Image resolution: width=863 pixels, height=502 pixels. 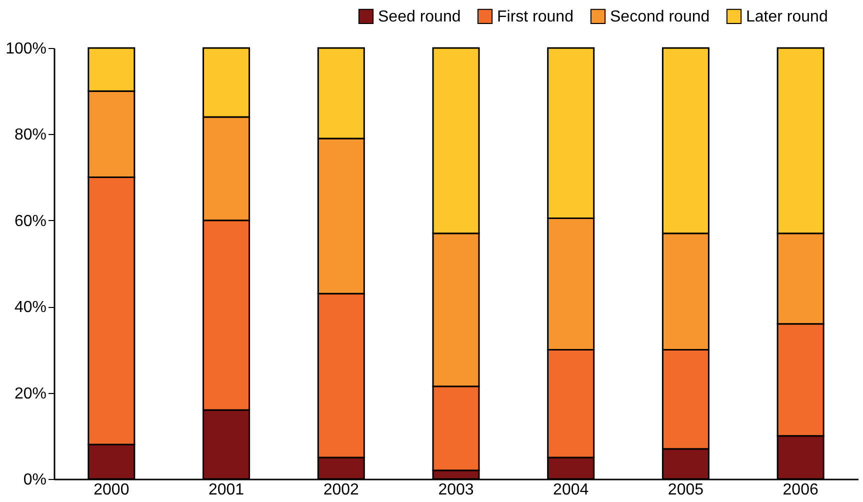 I want to click on y-tick-label: 60%, so click(x=30, y=221).